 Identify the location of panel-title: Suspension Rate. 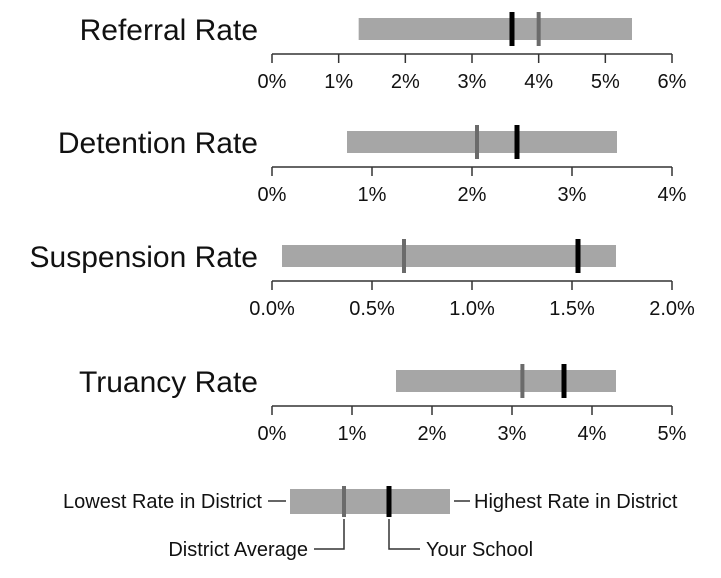
(144, 257).